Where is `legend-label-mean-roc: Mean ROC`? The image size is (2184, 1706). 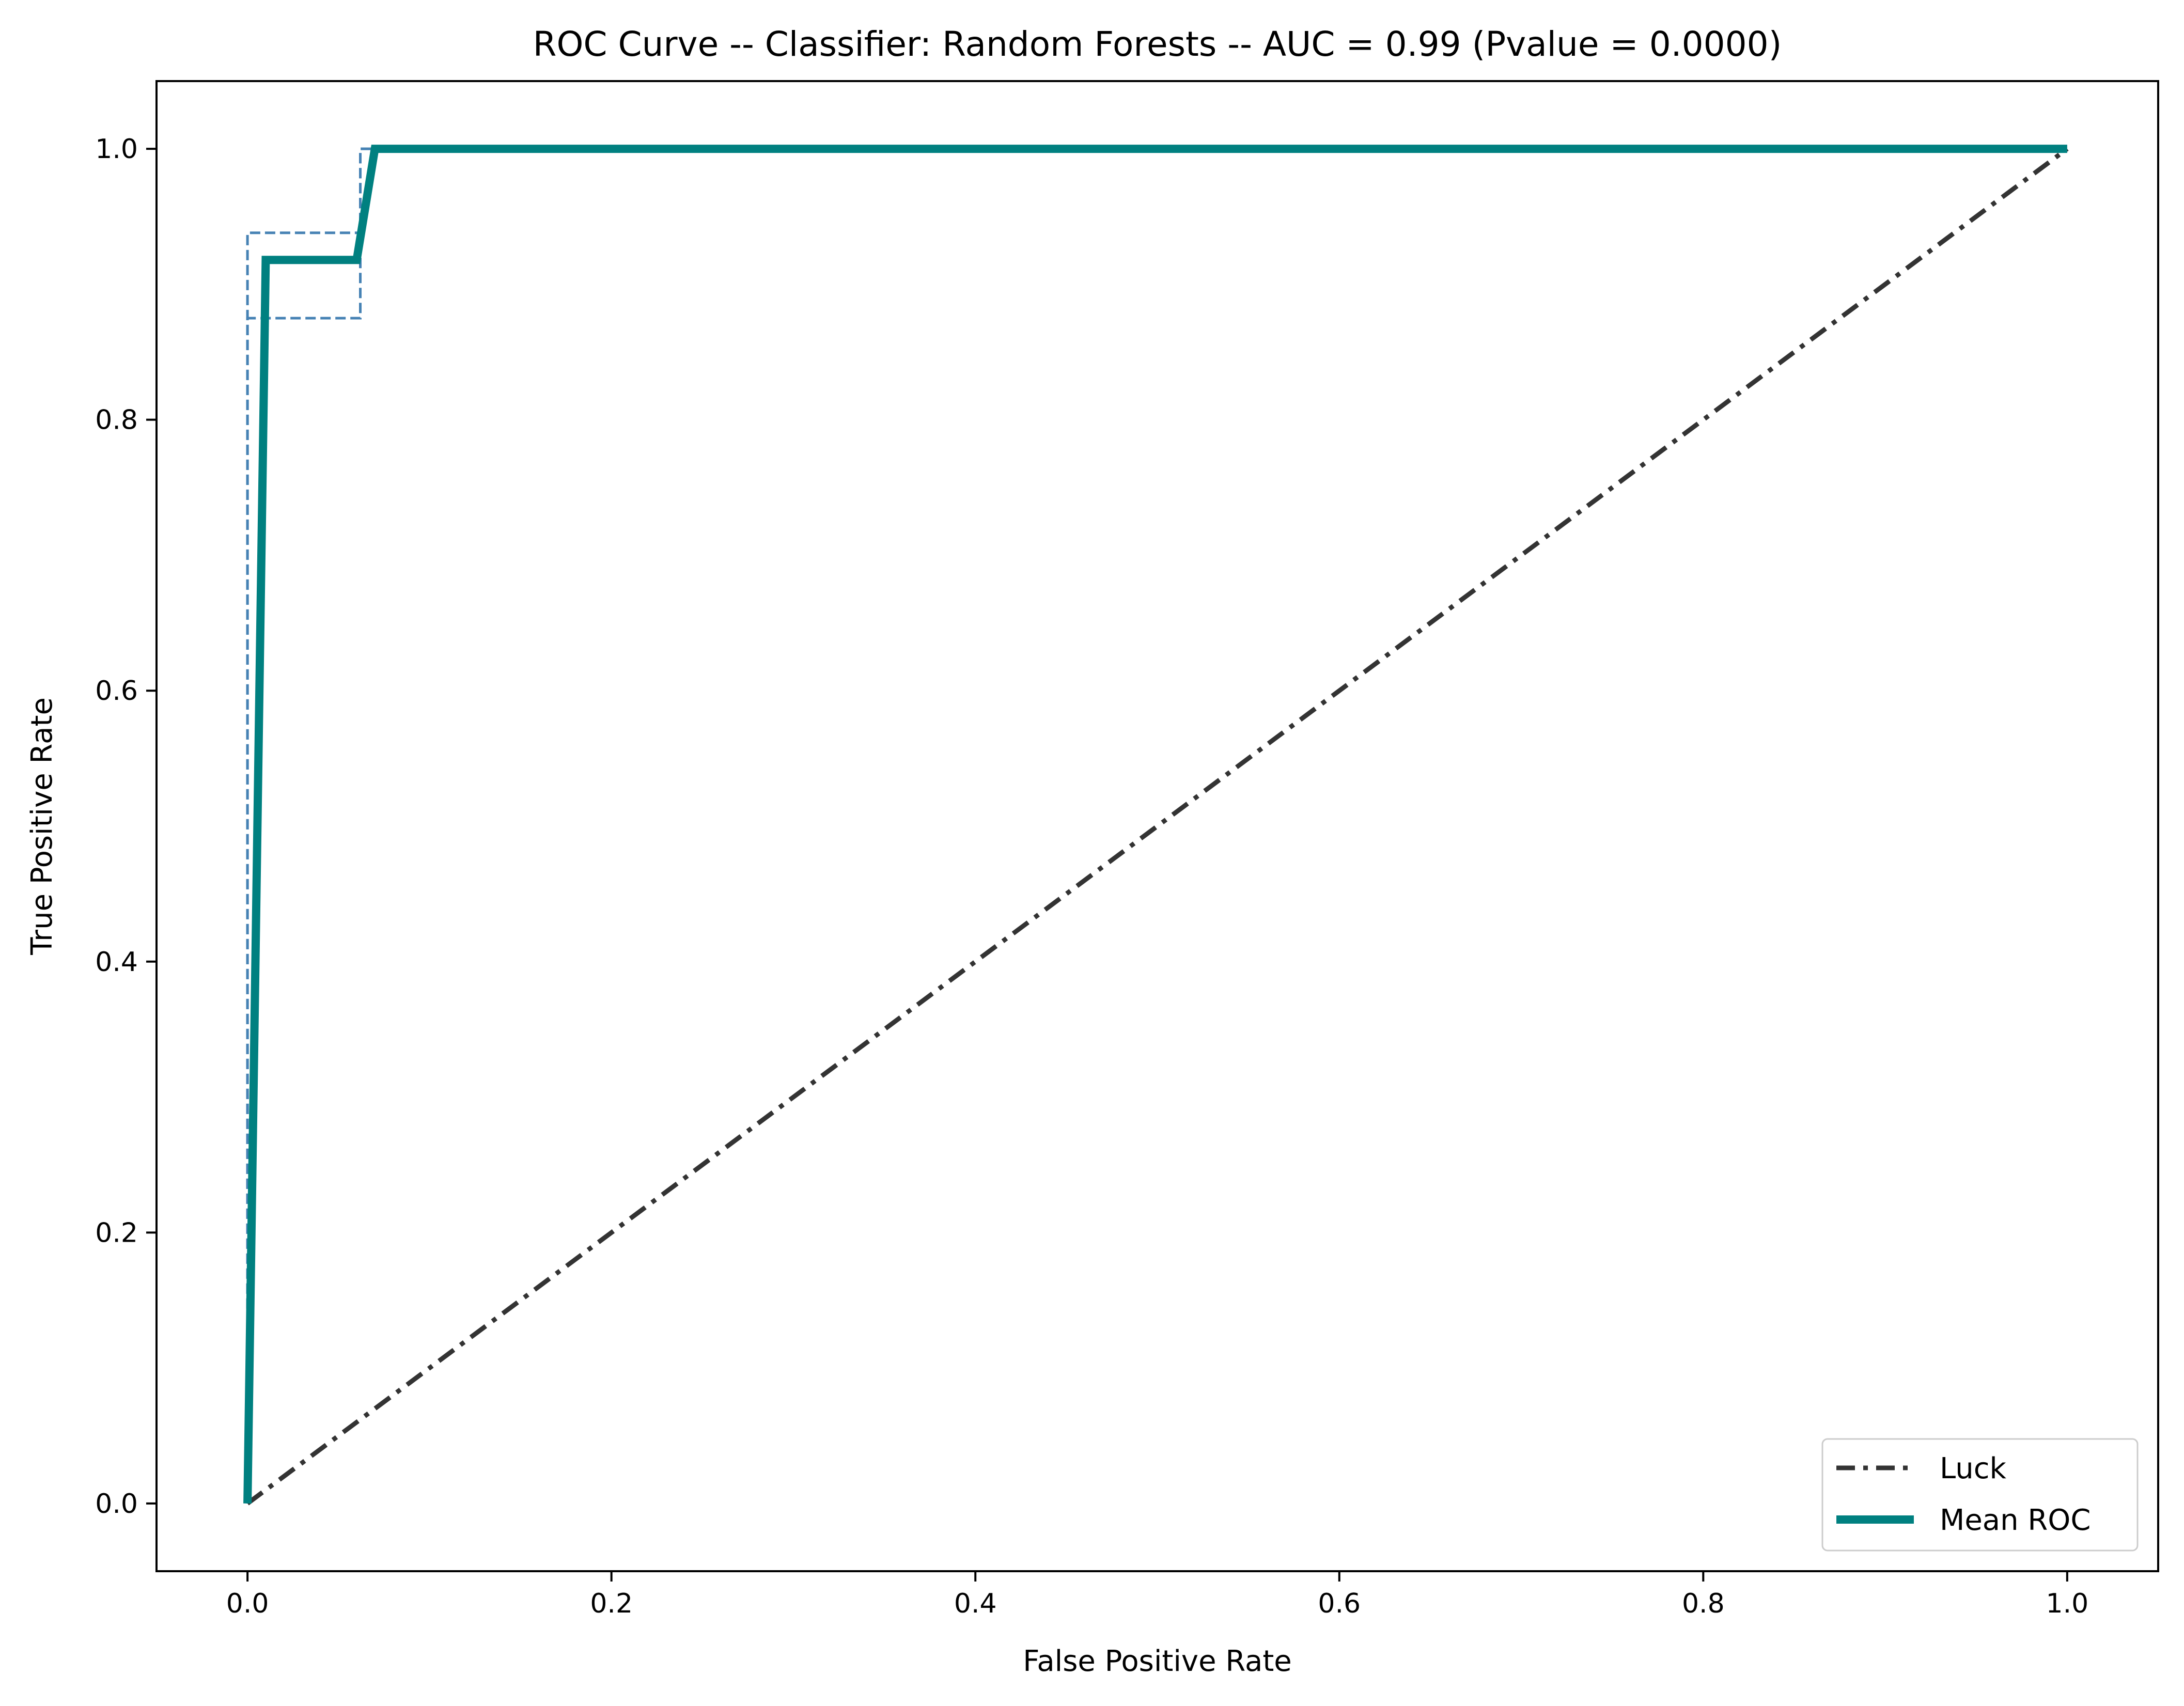
legend-label-mean-roc: Mean ROC is located at coordinates (2015, 1520).